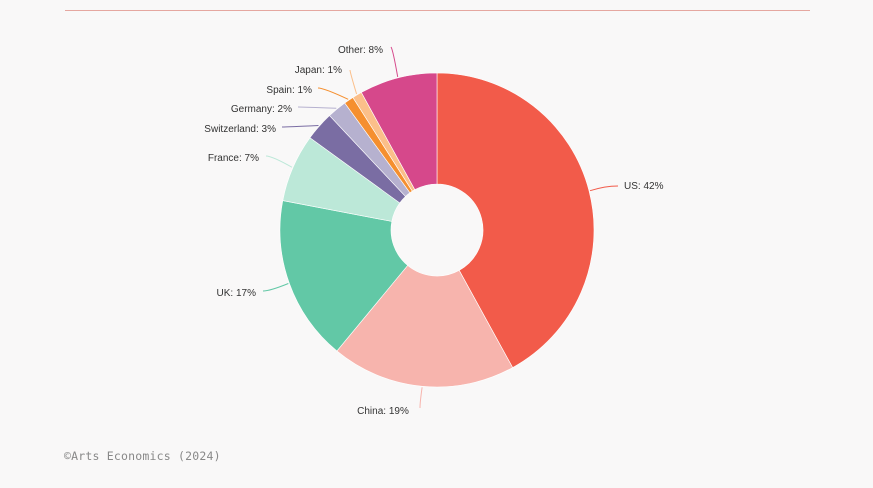  What do you see at coordinates (300, 126) in the screenshot?
I see `leader-switzerland` at bounding box center [300, 126].